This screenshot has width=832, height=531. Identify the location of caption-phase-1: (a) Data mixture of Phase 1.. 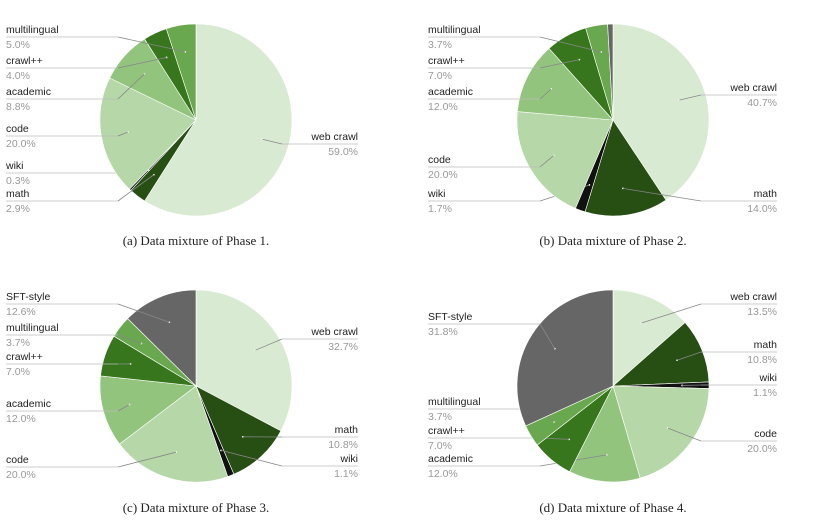
(196, 240).